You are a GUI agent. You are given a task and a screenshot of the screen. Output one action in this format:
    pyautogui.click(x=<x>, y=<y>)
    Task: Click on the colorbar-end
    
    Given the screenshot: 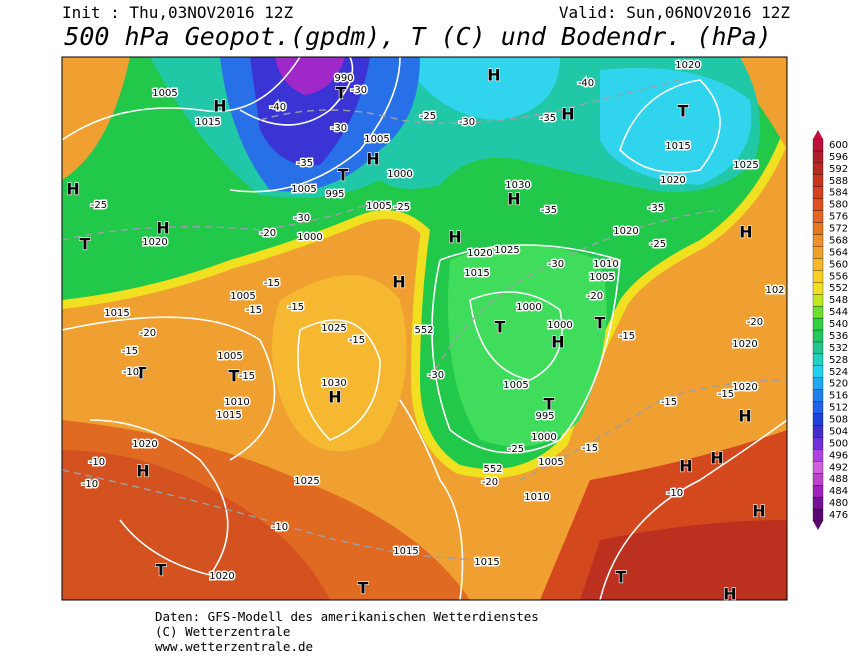 What is the action you would take?
    pyautogui.click(x=818, y=135)
    